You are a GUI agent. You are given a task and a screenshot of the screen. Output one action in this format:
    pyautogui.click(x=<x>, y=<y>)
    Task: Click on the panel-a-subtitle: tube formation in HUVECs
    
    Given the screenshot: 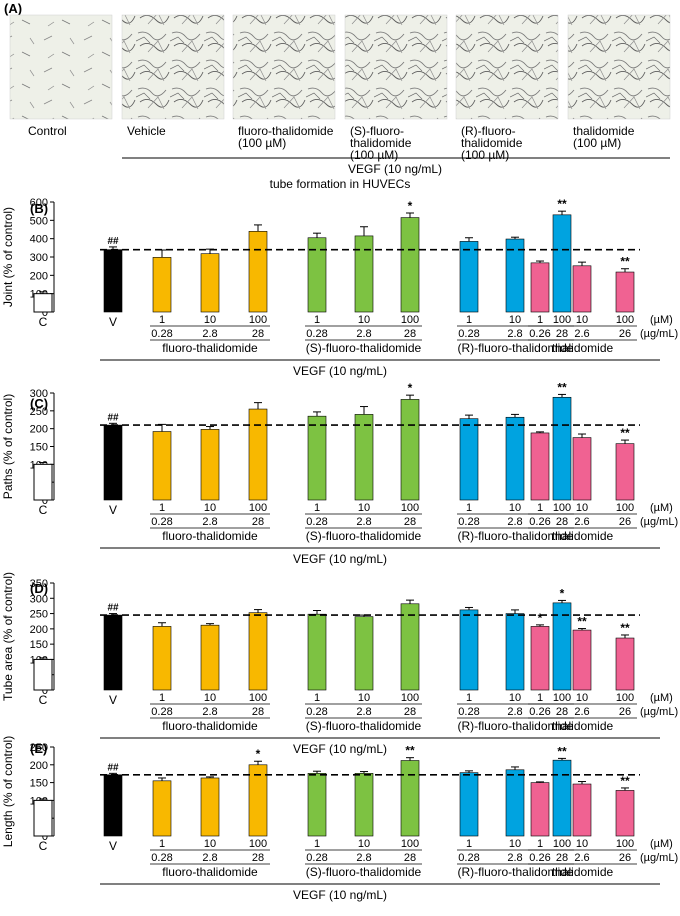 What is the action you would take?
    pyautogui.click(x=340, y=184)
    